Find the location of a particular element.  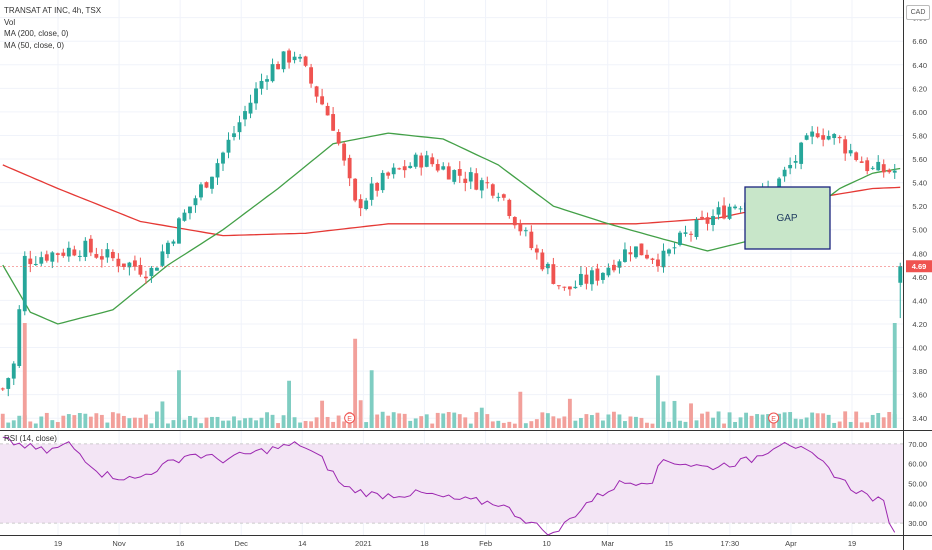

rsi-legend: RSI (14, close) is located at coordinates (30, 438).